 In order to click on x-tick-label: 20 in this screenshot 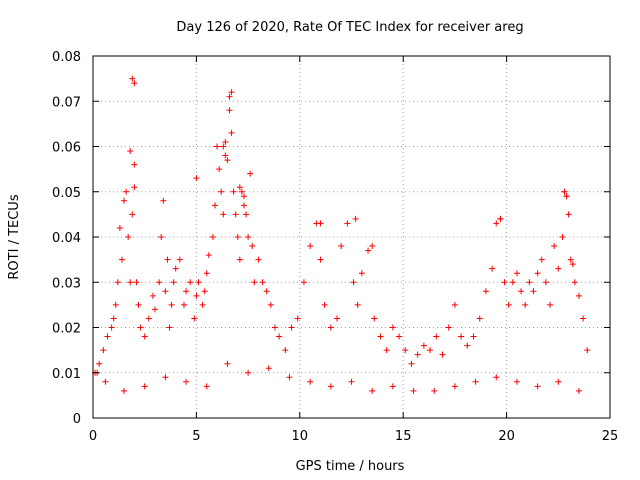, I will do `click(506, 436)`.